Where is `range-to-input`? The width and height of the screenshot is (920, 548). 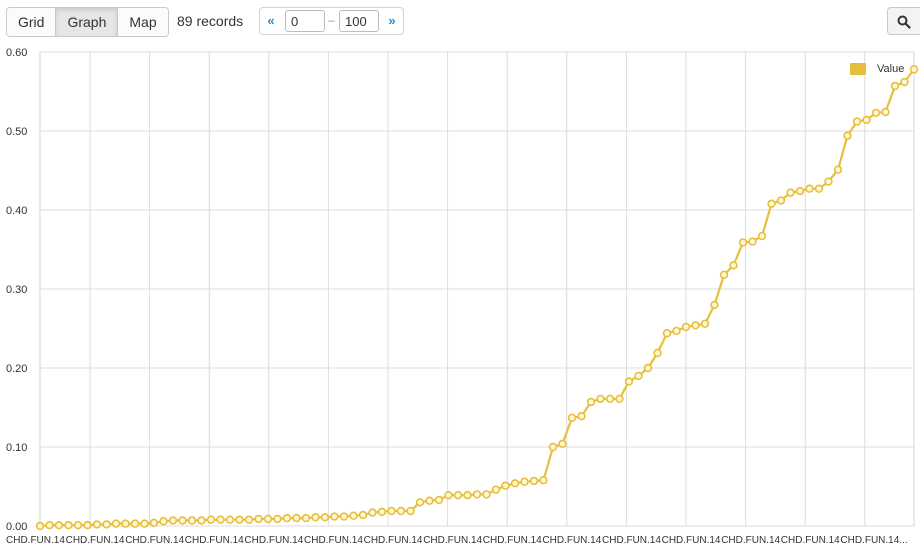 range-to-input is located at coordinates (359, 21).